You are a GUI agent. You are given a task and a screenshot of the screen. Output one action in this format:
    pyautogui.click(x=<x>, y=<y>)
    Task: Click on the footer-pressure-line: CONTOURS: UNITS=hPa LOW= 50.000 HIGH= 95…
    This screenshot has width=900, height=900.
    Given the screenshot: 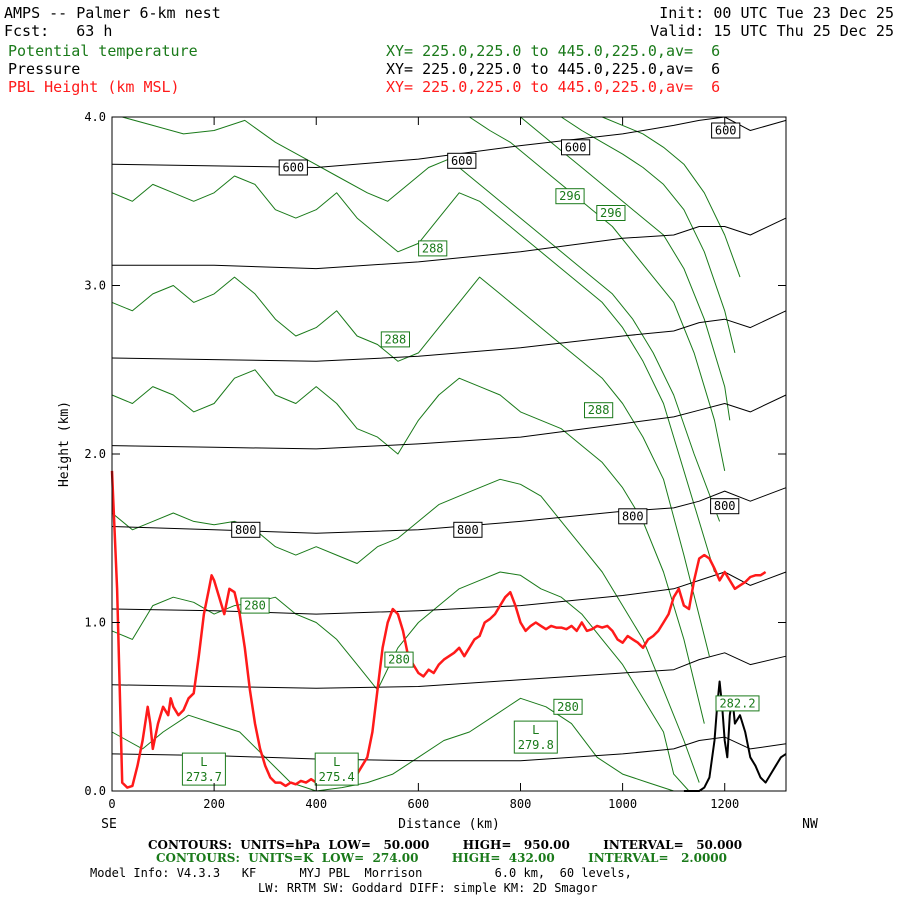 What is the action you would take?
    pyautogui.click(x=445, y=845)
    